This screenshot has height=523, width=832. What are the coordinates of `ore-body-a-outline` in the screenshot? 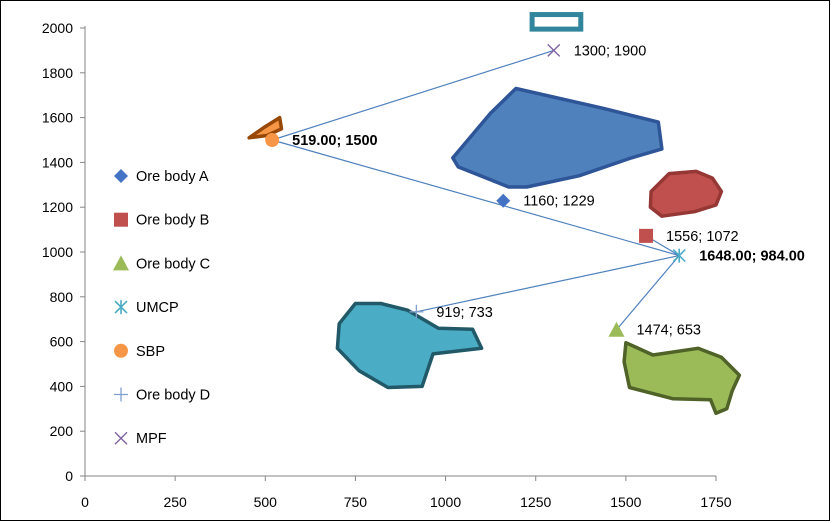 It's located at (557, 137).